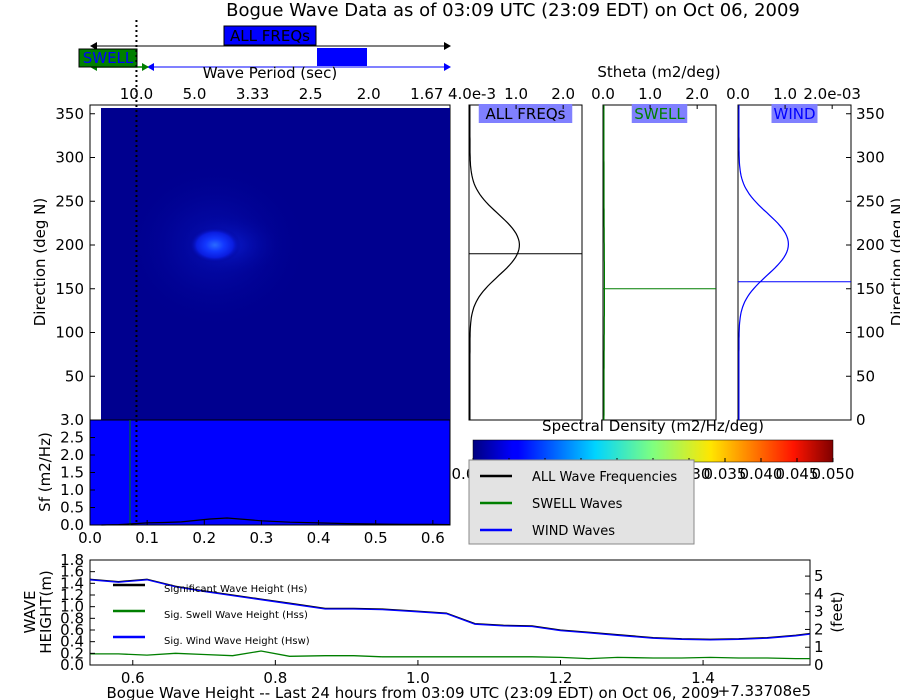 Image resolution: width=900 pixels, height=700 pixels. Describe the element at coordinates (433, 538) in the screenshot. I see `spectrum-x-tick-label: 0.6` at that location.